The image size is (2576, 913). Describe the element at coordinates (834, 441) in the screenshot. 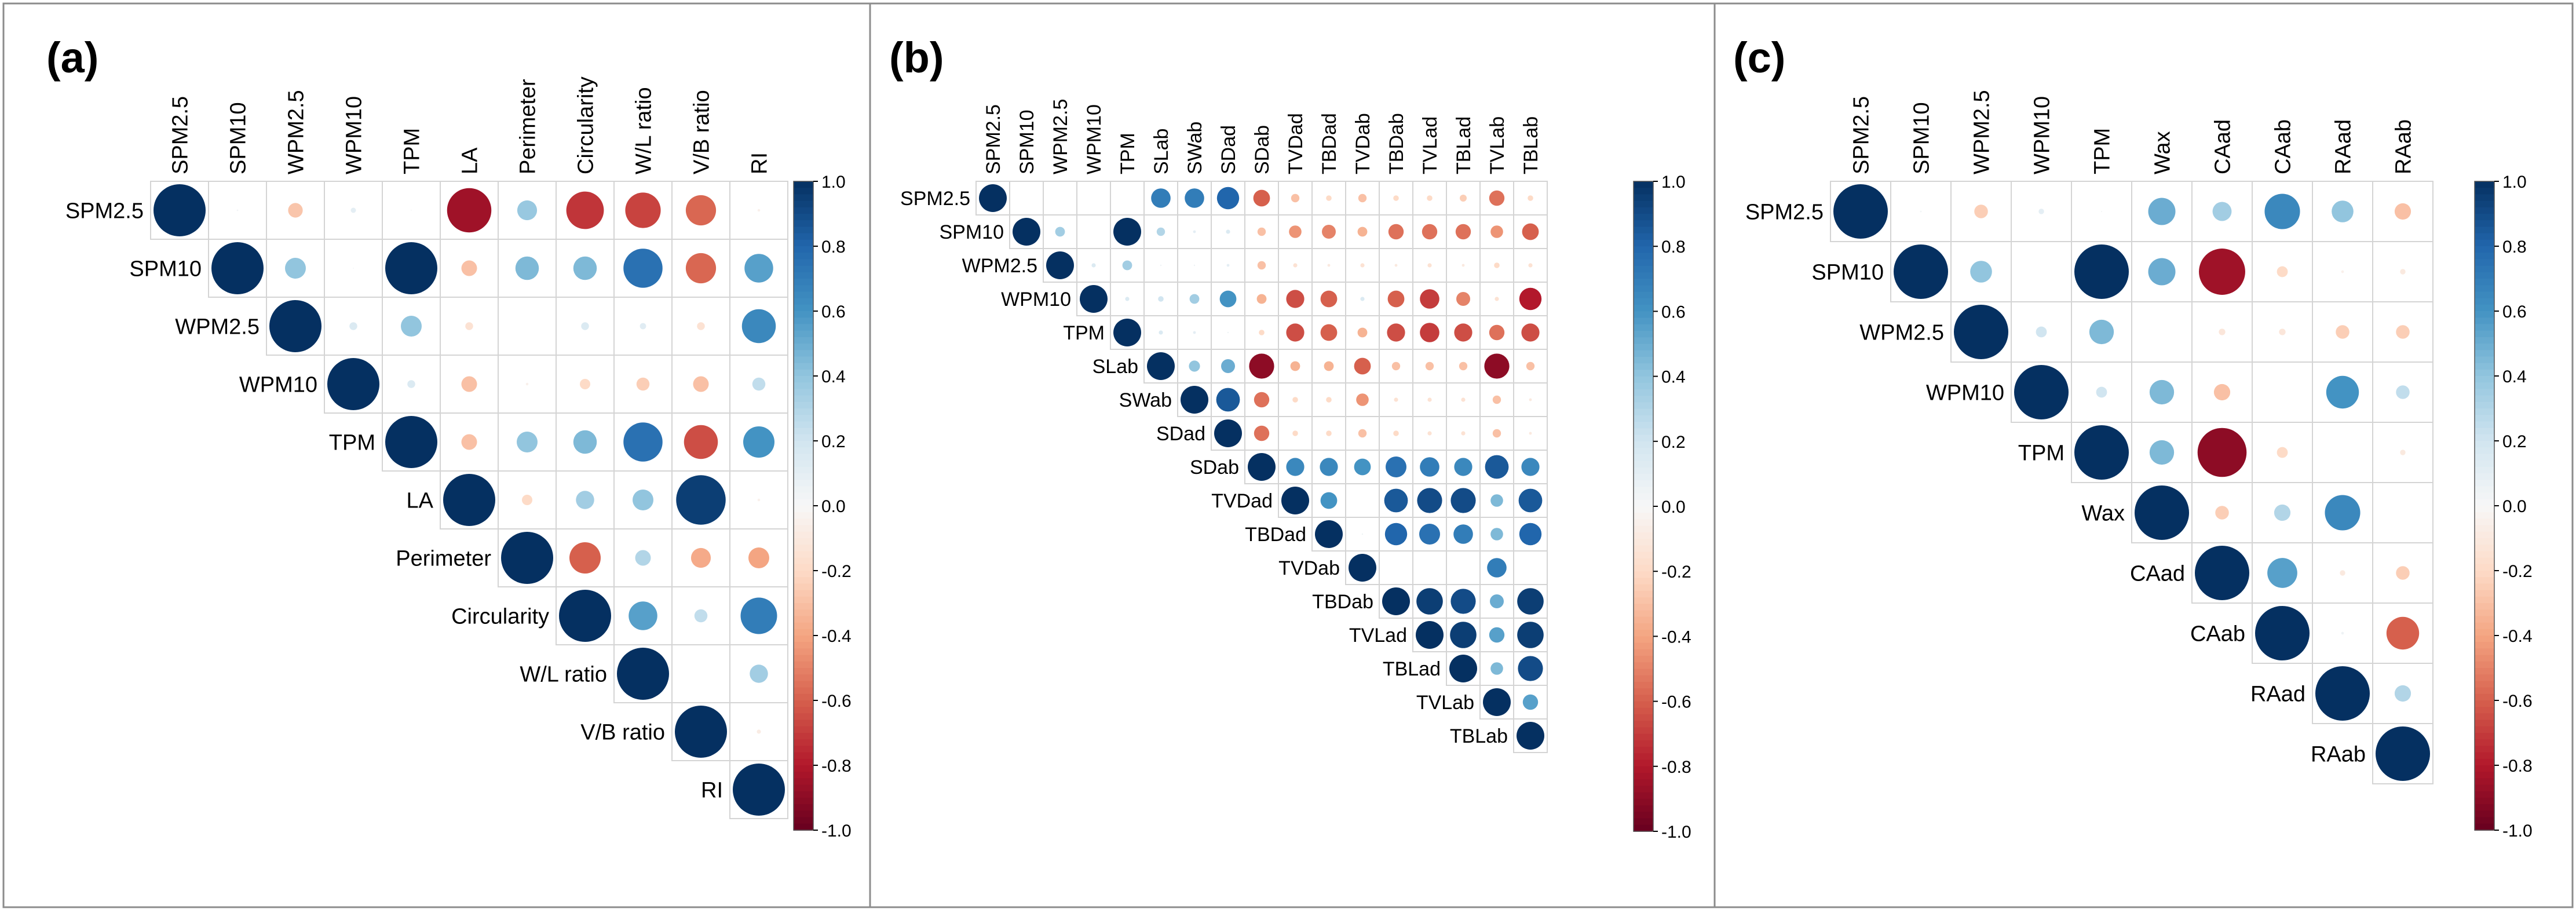

I see `colorbar-tick-label: 0.2` at that location.